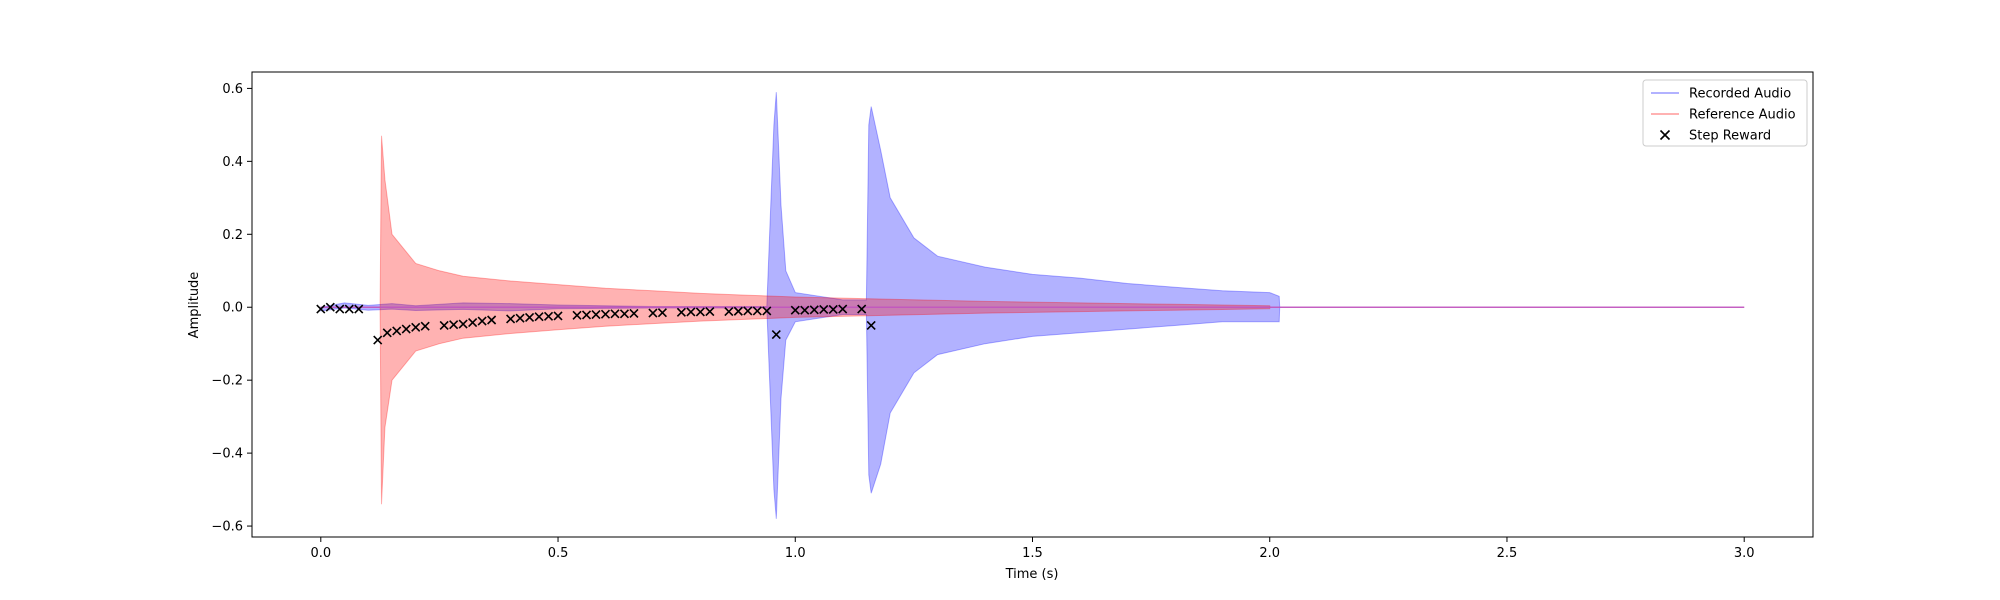 This screenshot has height=600, width=2000. I want to click on y-tick-label: 0.0, so click(232, 308).